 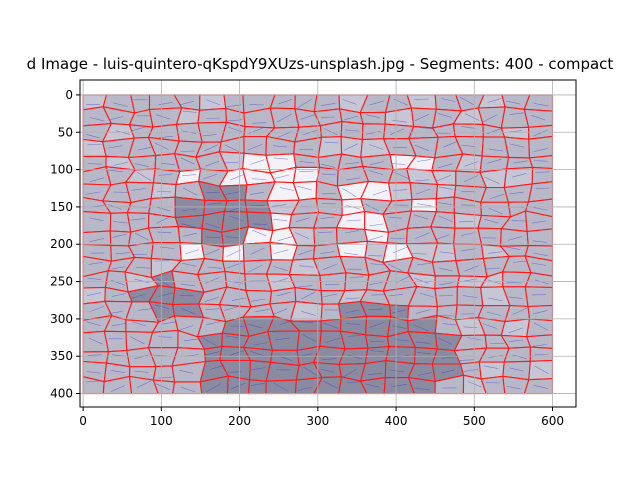 I want to click on x-tick-label: 300, so click(x=317, y=421).